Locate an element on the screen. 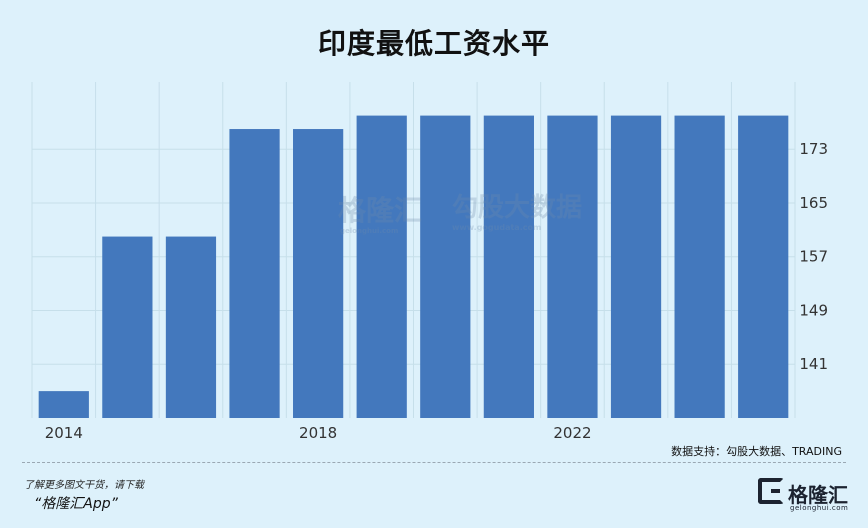  data-source: 数据支持：勾股大数据、TRADING is located at coordinates (756, 451).